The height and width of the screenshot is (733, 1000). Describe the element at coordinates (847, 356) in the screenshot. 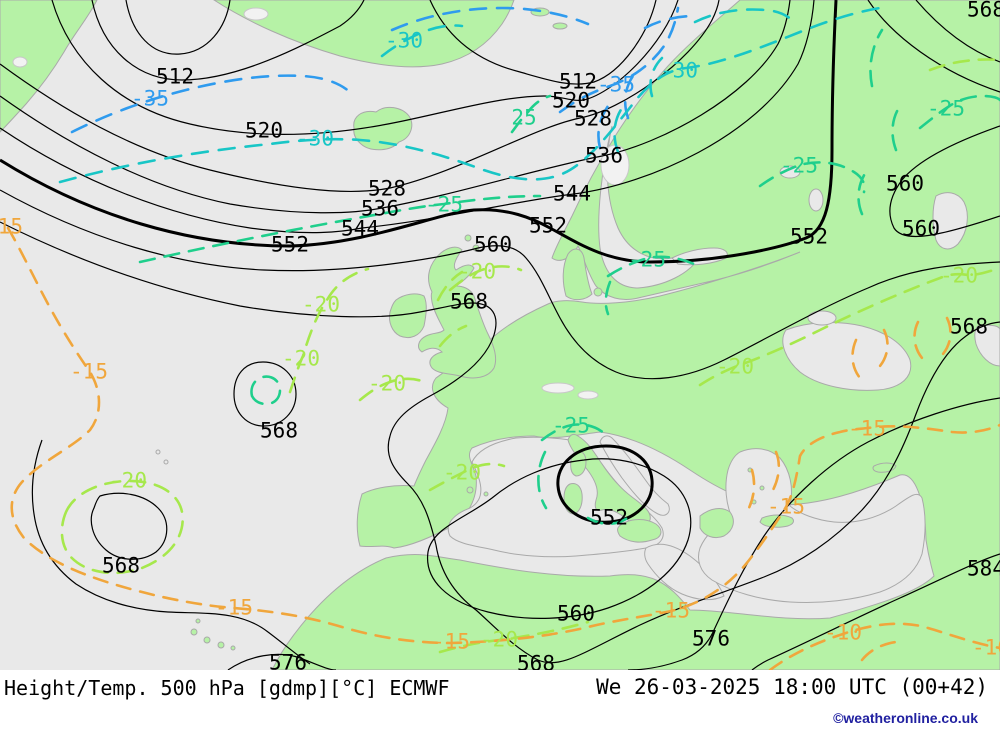

I see `sea-black-sea` at that location.